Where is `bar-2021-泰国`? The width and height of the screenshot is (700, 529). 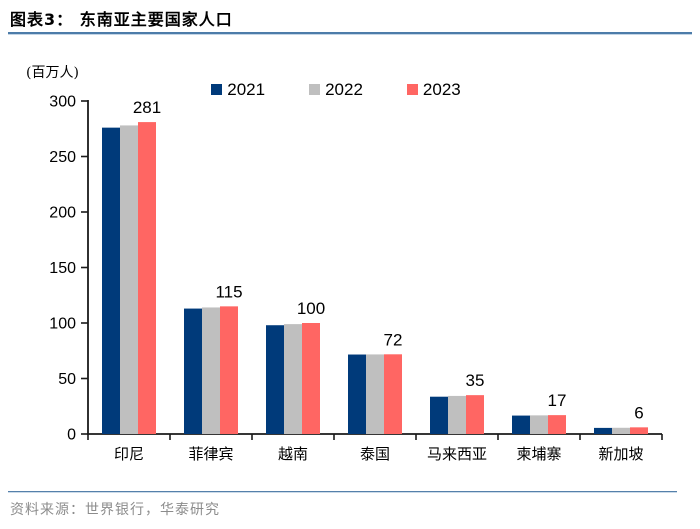
bar-2021-泰国 is located at coordinates (357, 394).